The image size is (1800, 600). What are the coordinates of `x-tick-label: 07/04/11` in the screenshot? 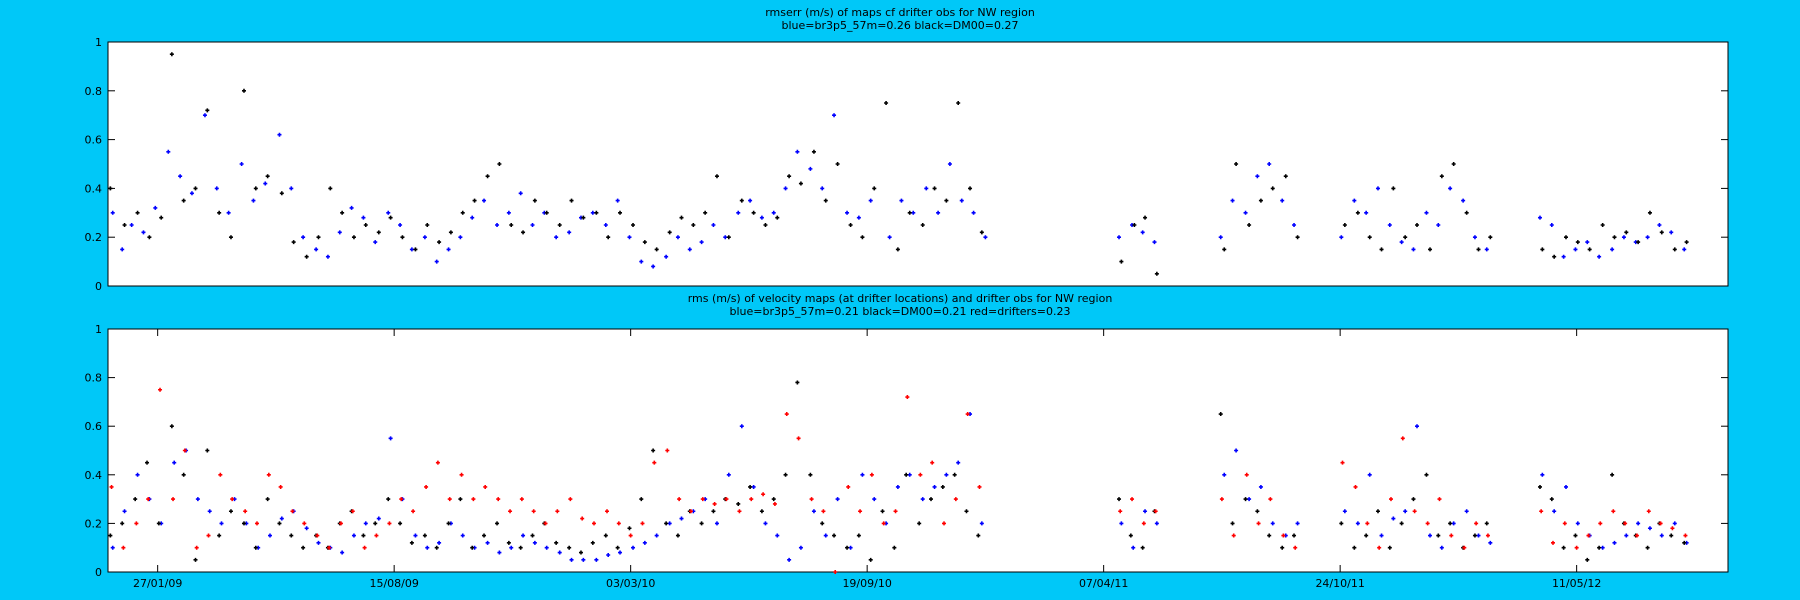 It's located at (1103, 583).